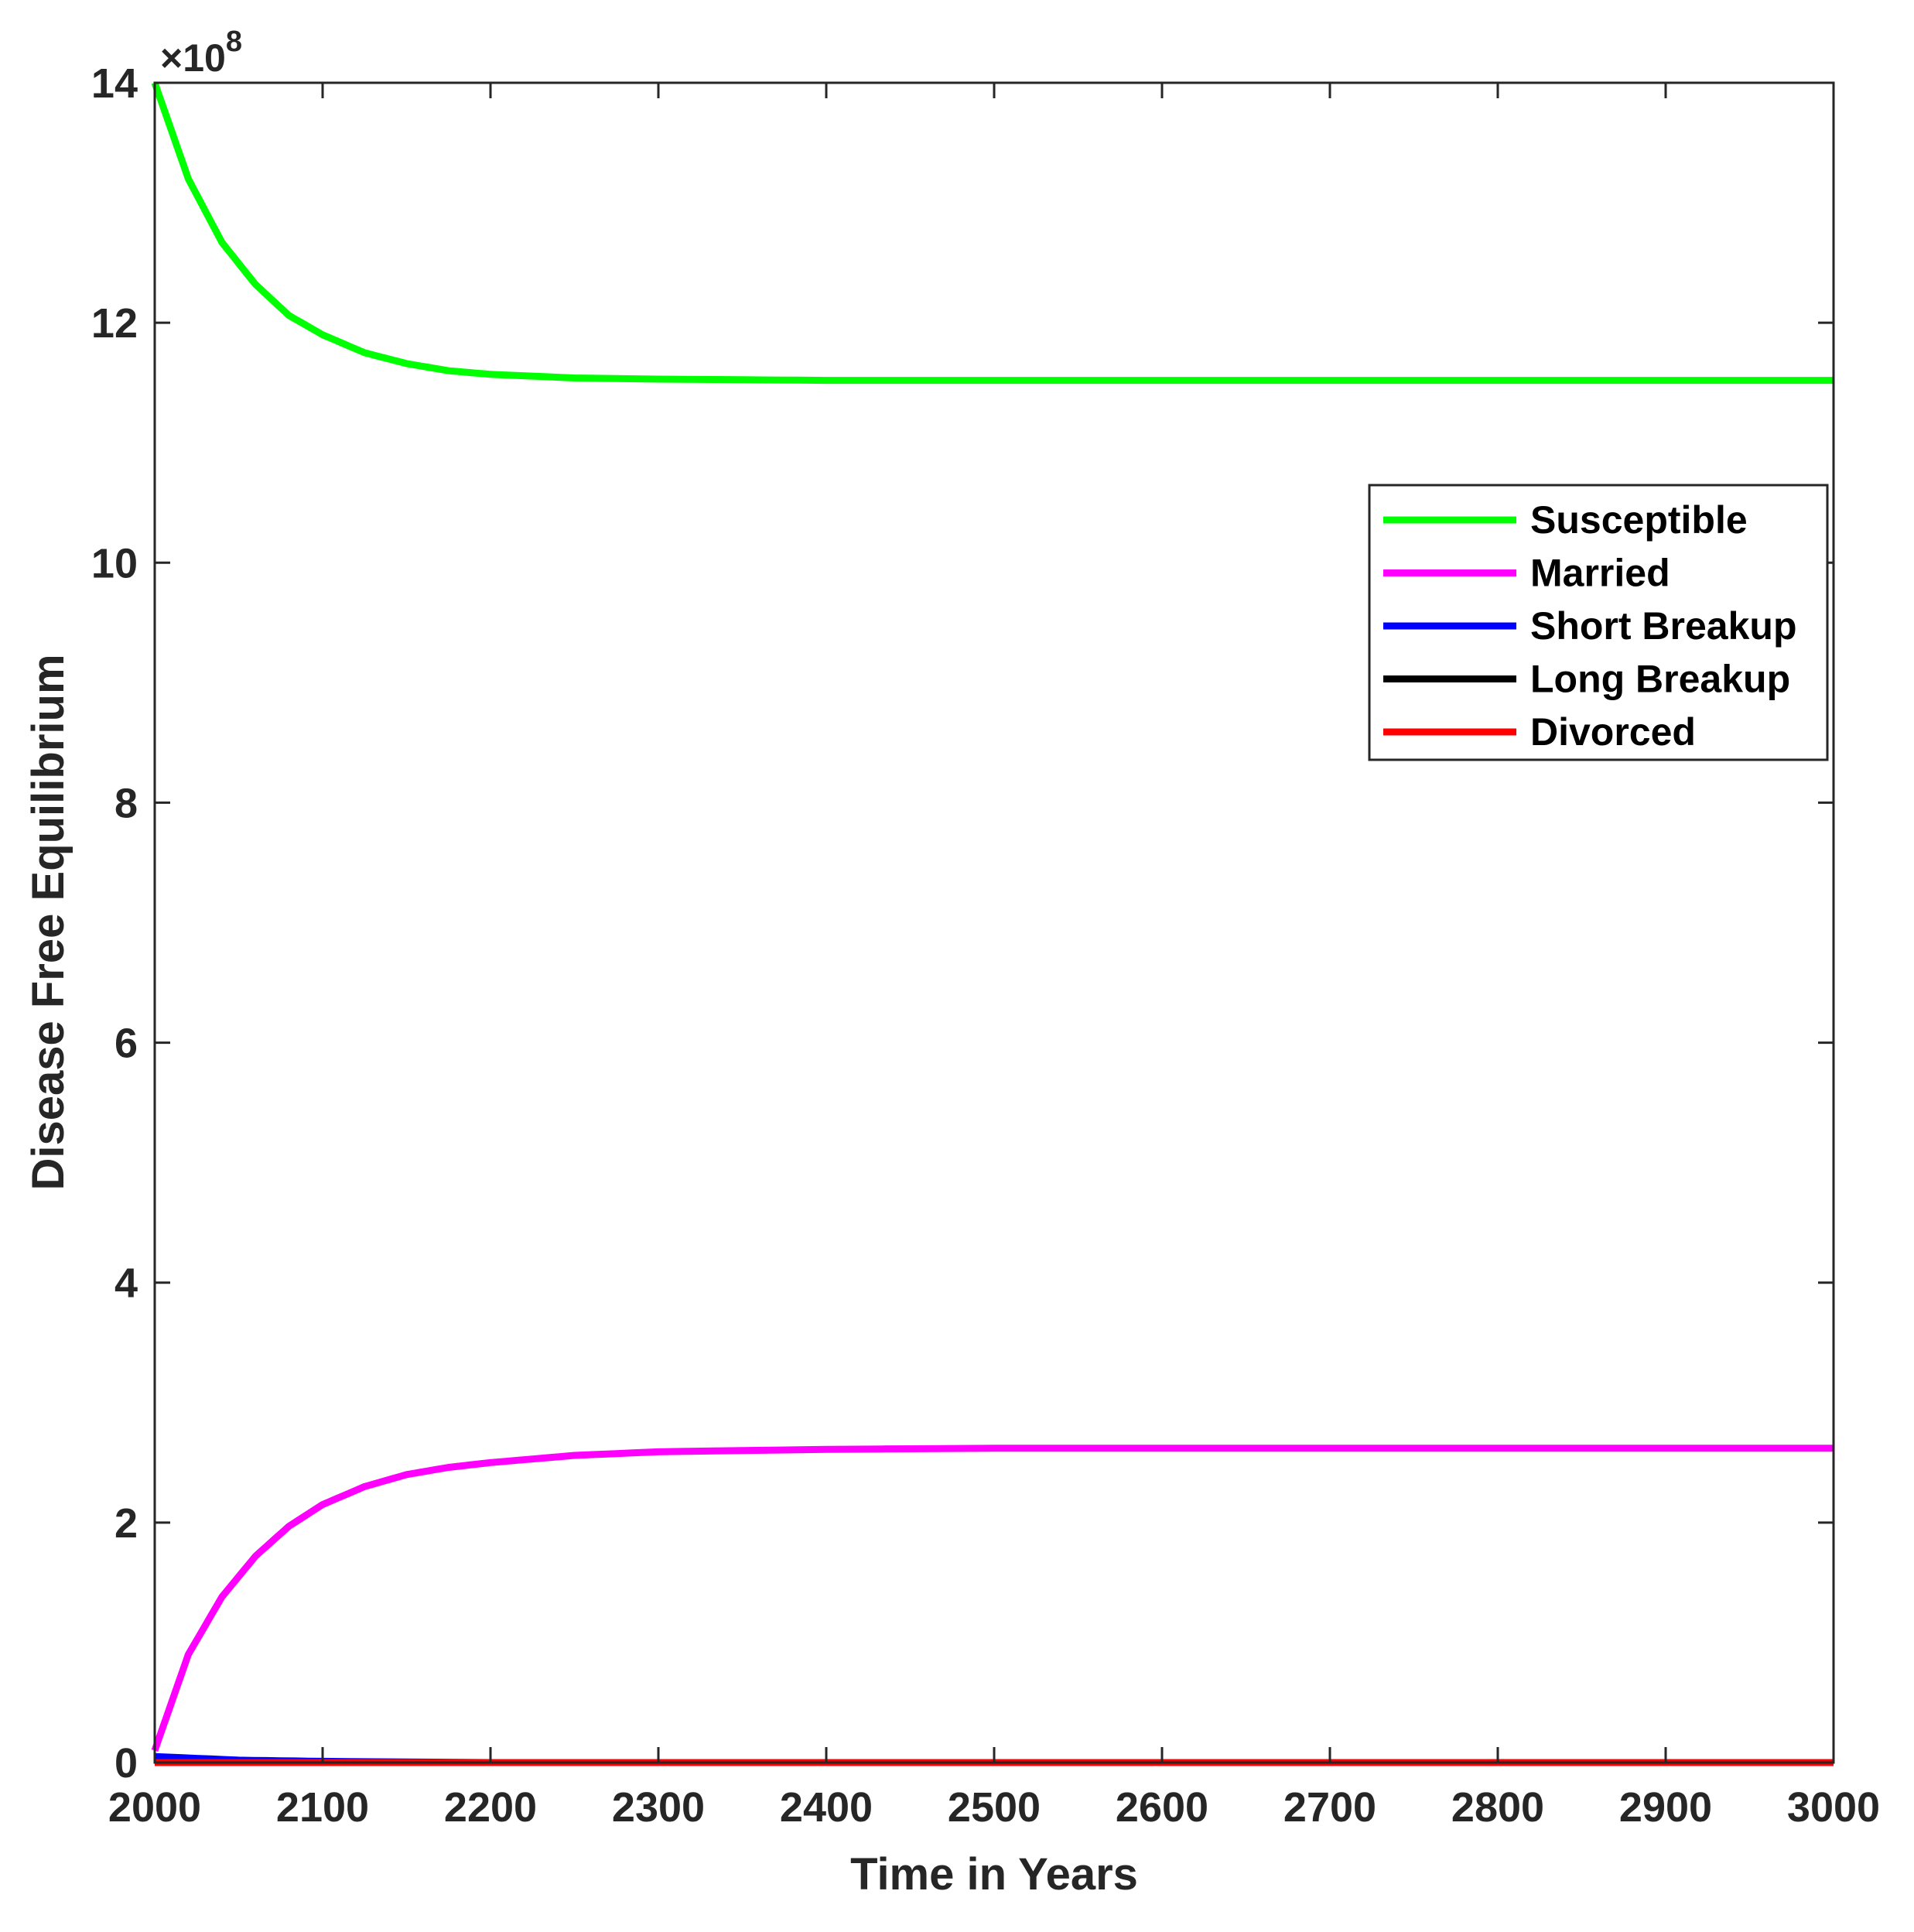  I want to click on legend-entry-long-breakup: Long Breakup, so click(1586, 680).